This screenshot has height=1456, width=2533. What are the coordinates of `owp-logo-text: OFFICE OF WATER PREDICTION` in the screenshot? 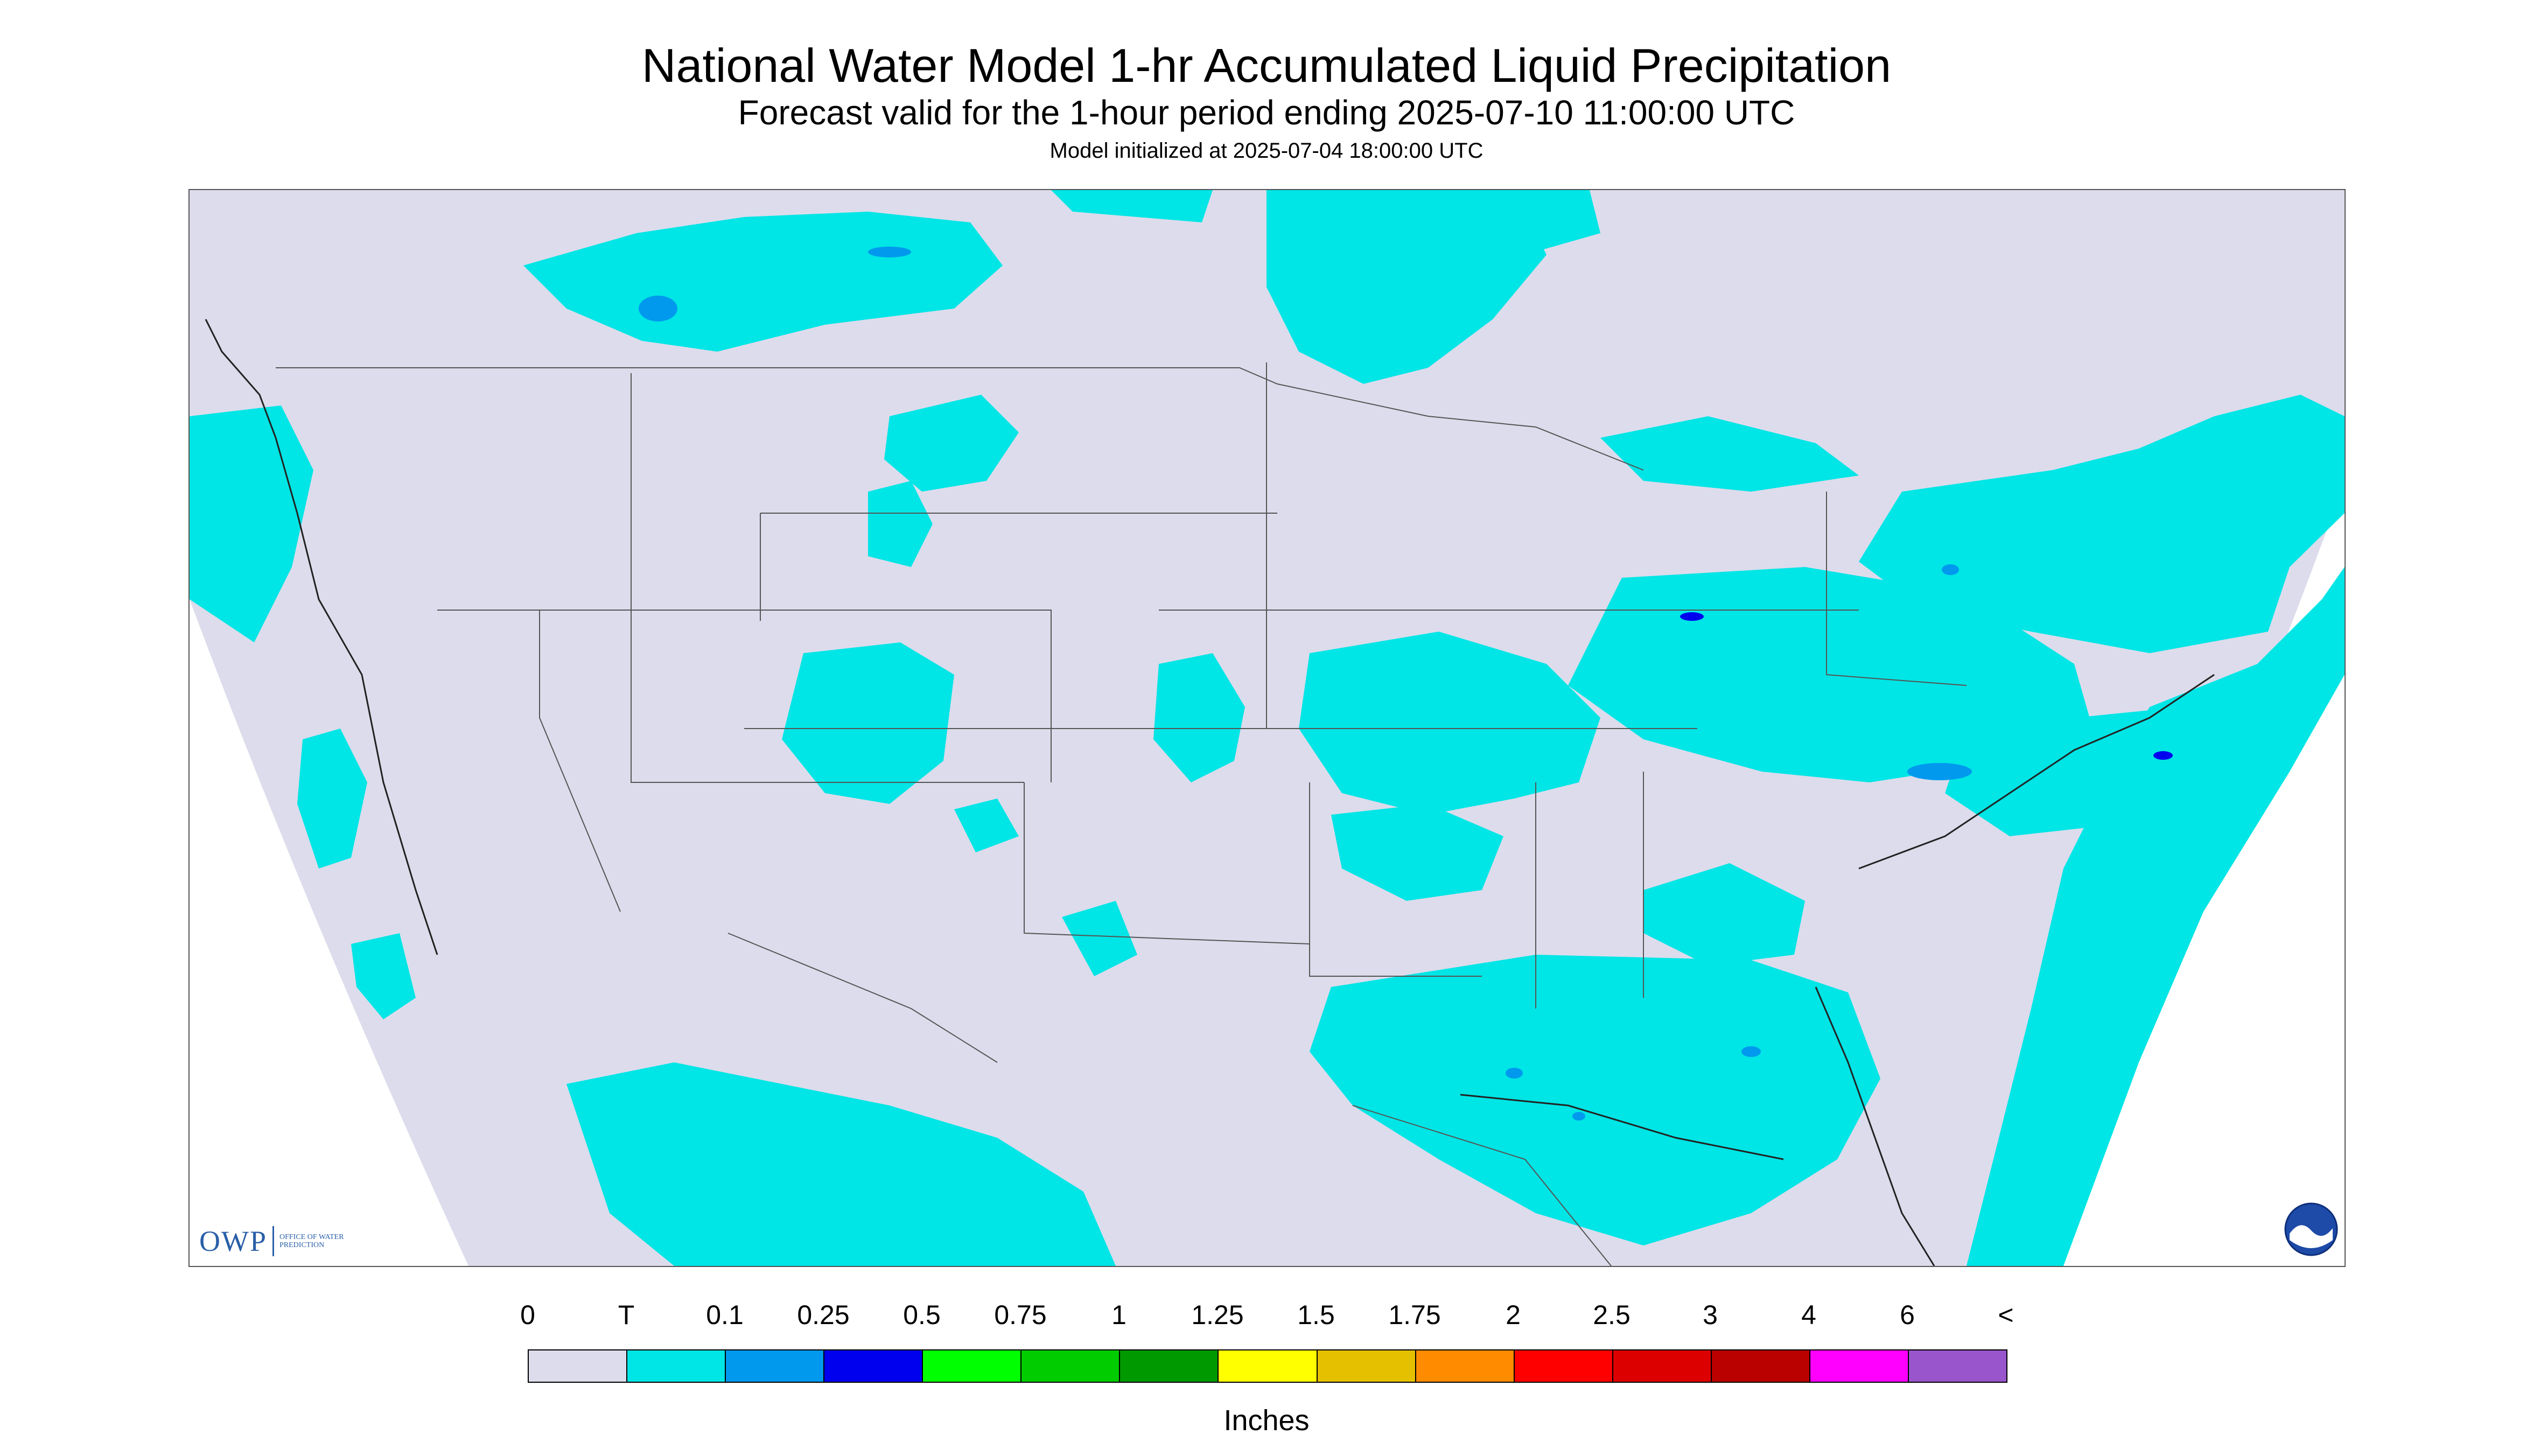 It's located at (312, 1241).